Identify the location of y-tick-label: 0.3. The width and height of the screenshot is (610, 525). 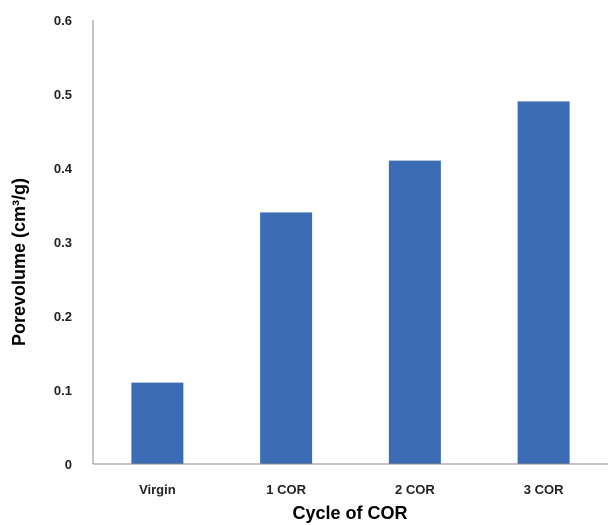
(63, 242).